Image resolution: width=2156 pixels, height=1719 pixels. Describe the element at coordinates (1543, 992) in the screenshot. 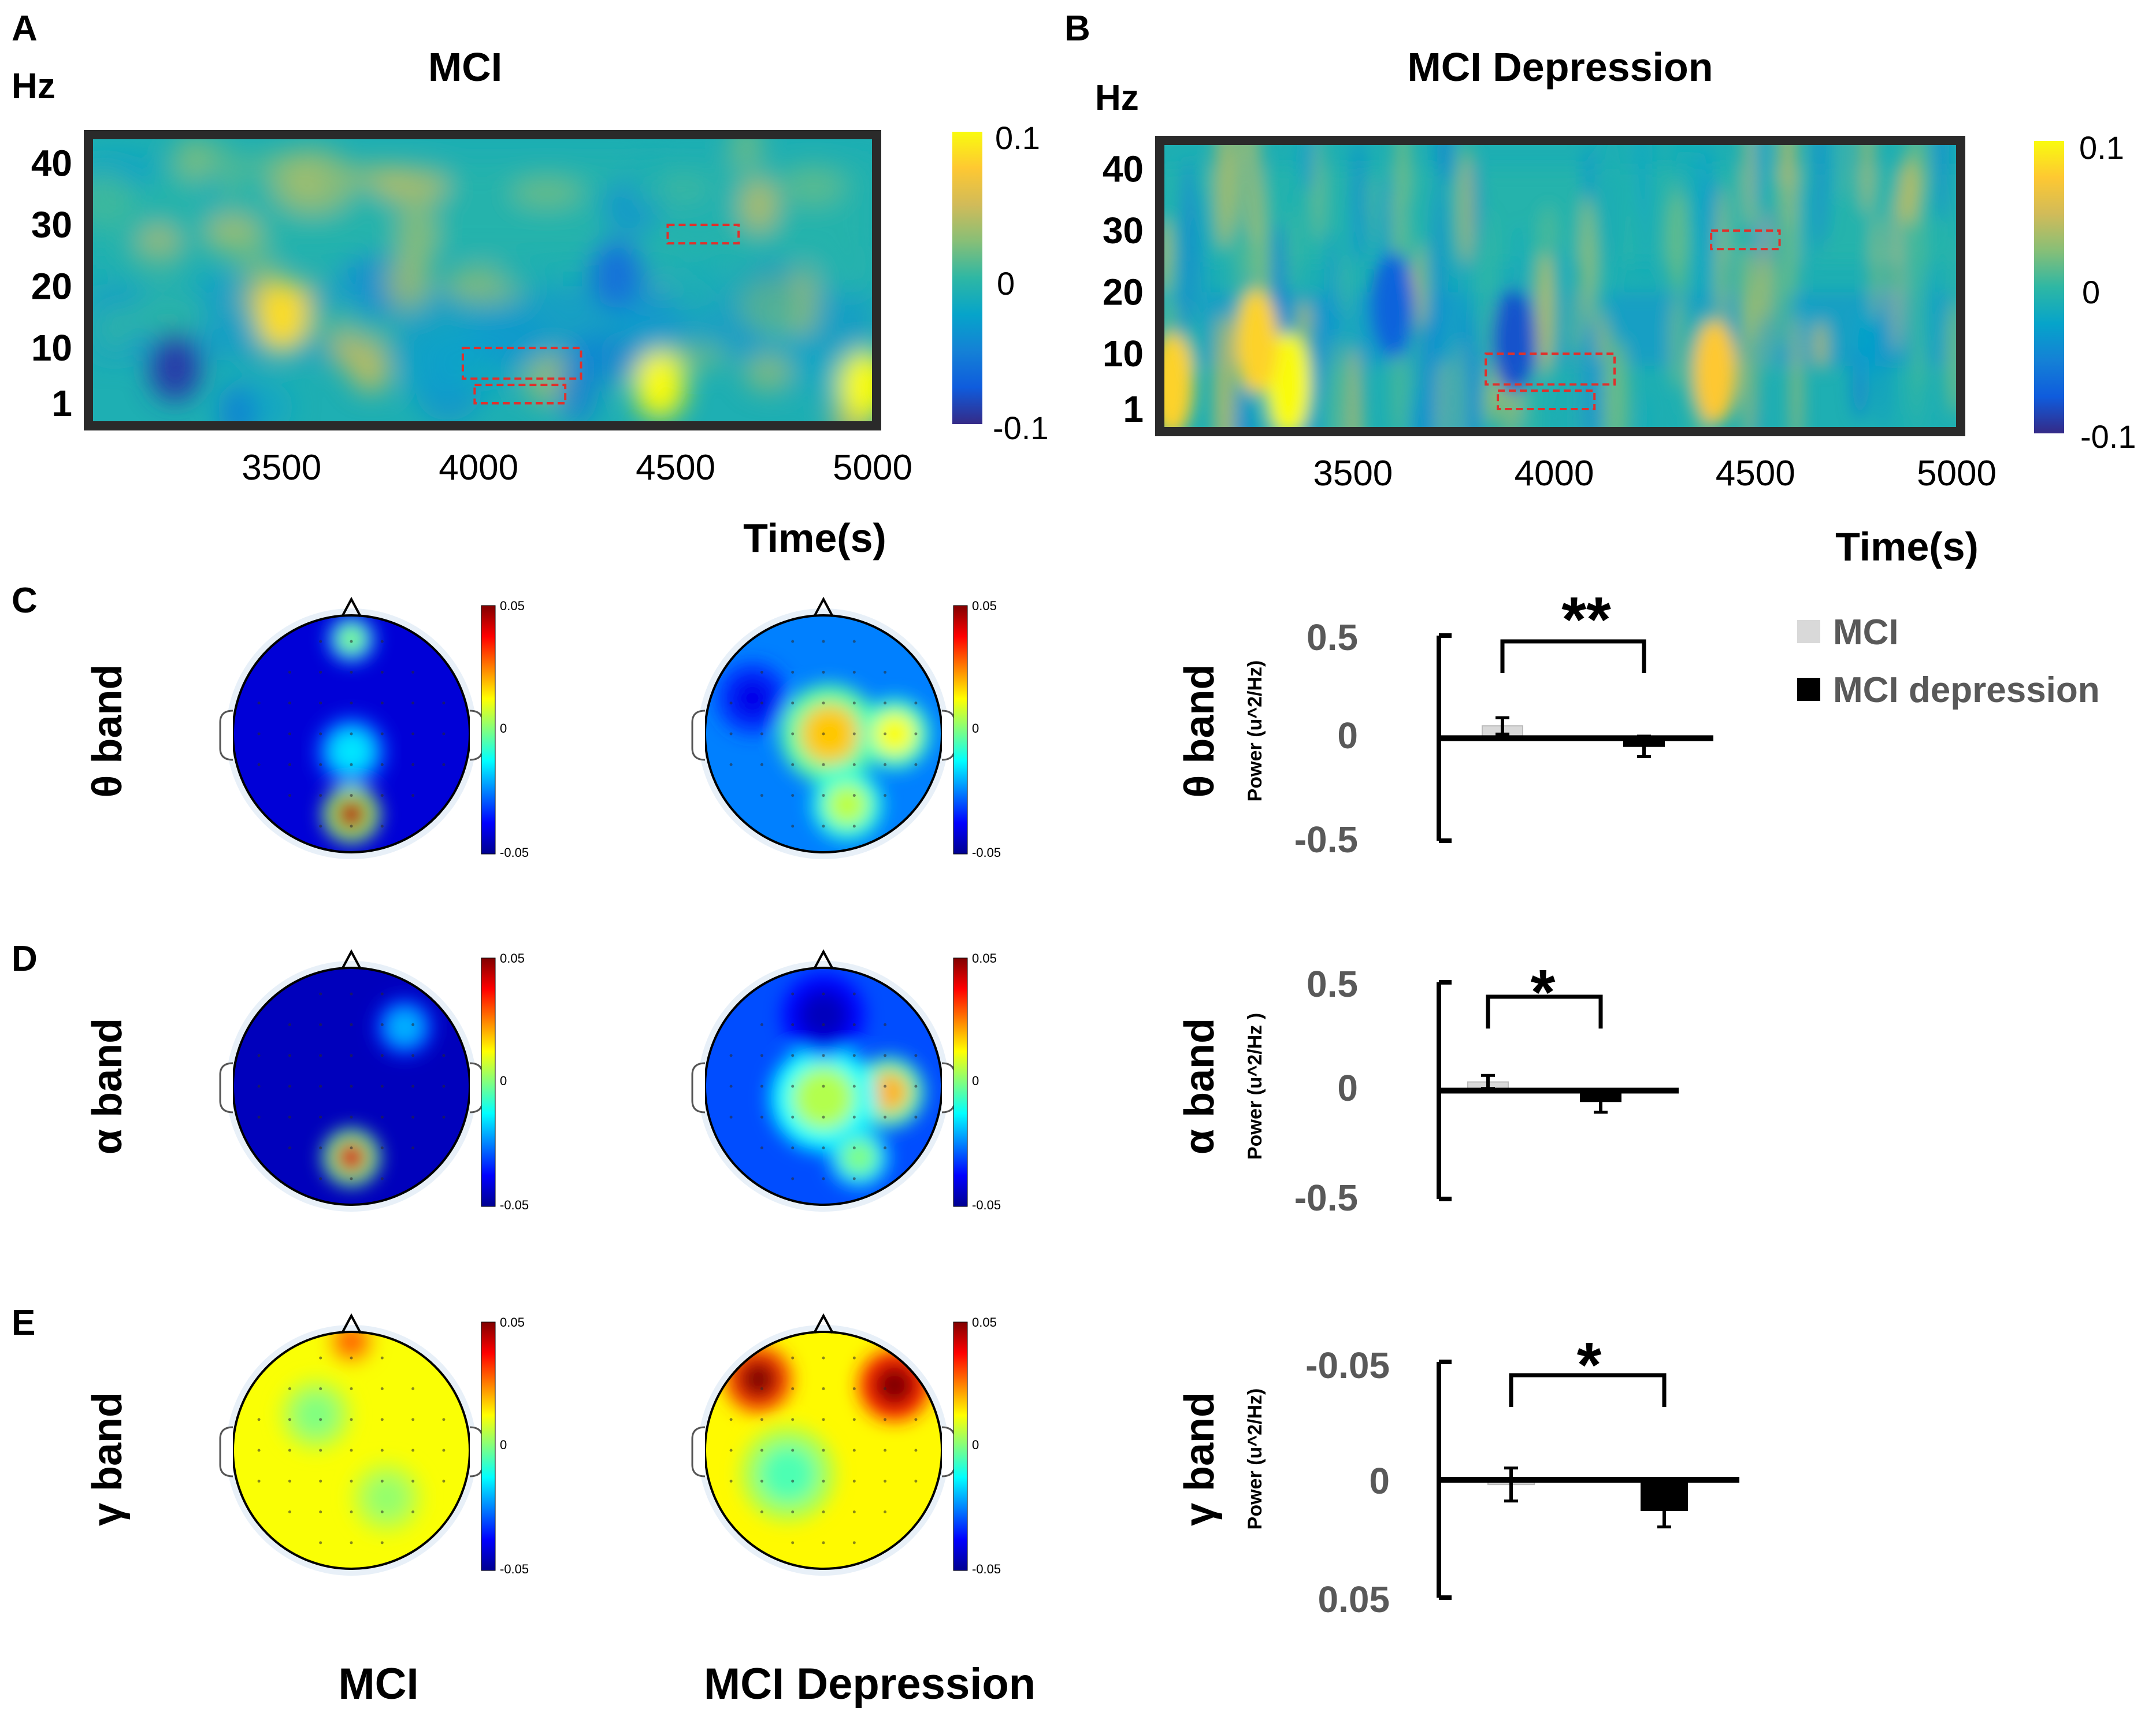

I see `bar-alpha-significance: *` at that location.